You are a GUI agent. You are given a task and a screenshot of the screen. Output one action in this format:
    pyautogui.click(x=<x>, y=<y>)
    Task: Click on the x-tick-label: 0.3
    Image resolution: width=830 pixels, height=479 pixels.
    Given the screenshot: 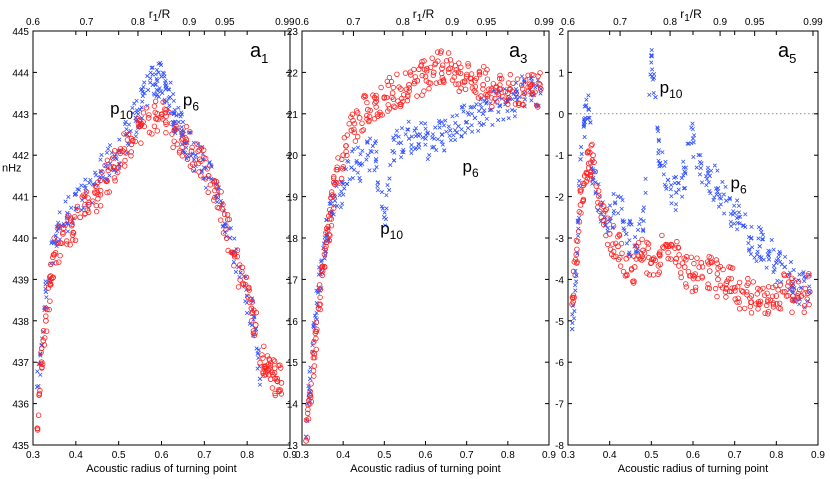 What is the action you would take?
    pyautogui.click(x=302, y=455)
    